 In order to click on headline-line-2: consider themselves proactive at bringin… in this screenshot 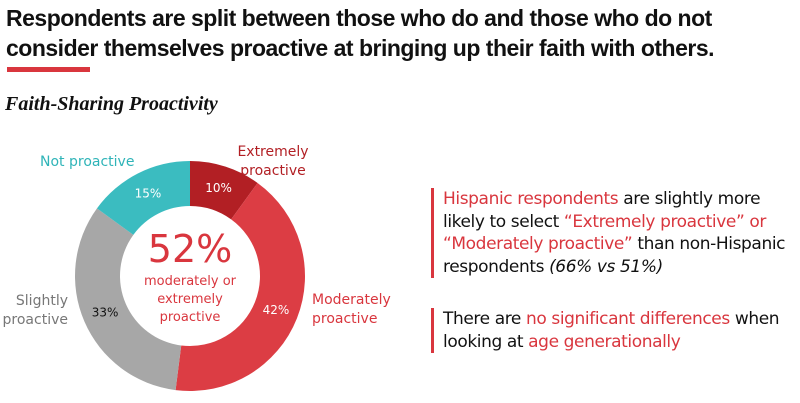, I will do `click(360, 48)`.